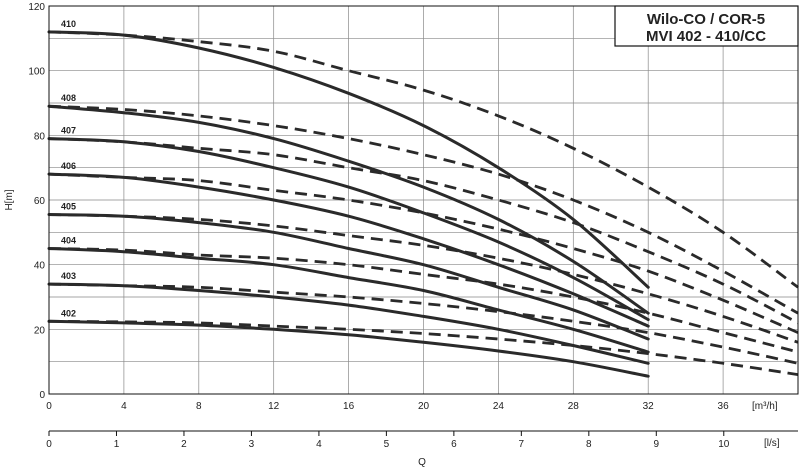  I want to click on y-tick-label: 0, so click(42, 395).